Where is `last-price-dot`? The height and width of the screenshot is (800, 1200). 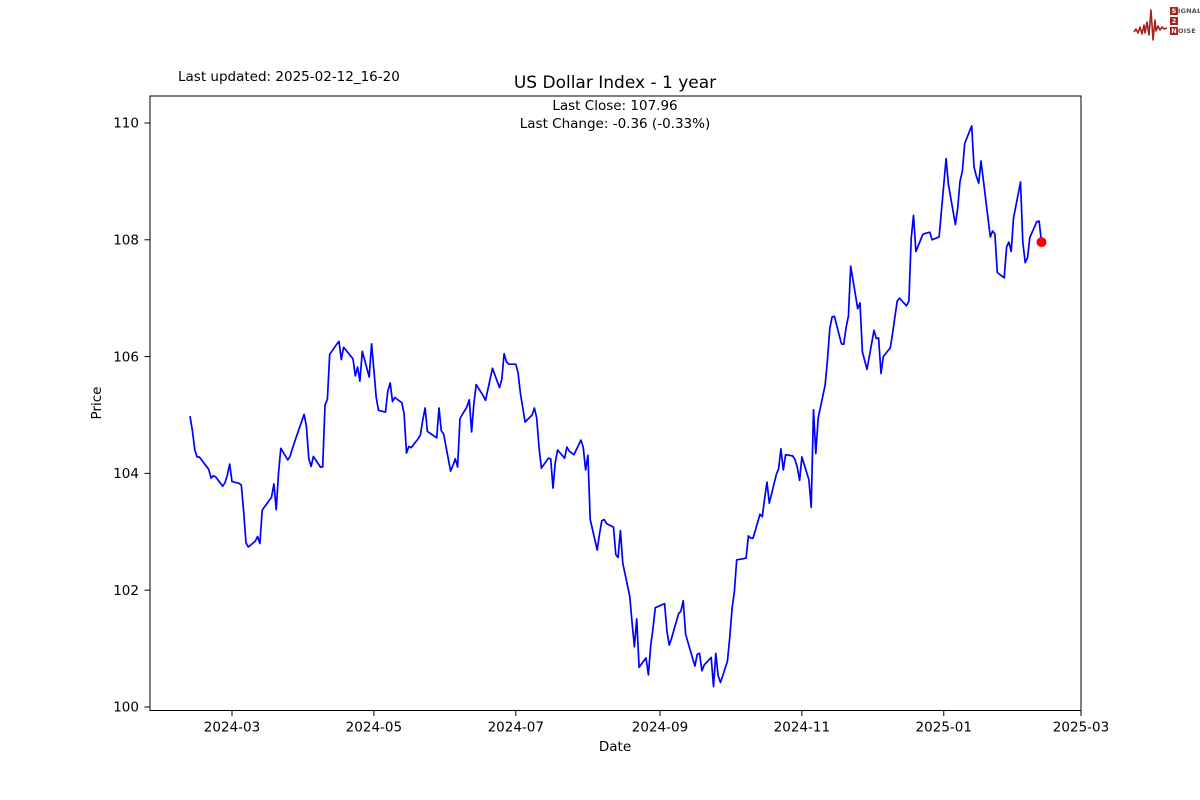
last-price-dot is located at coordinates (1041, 242).